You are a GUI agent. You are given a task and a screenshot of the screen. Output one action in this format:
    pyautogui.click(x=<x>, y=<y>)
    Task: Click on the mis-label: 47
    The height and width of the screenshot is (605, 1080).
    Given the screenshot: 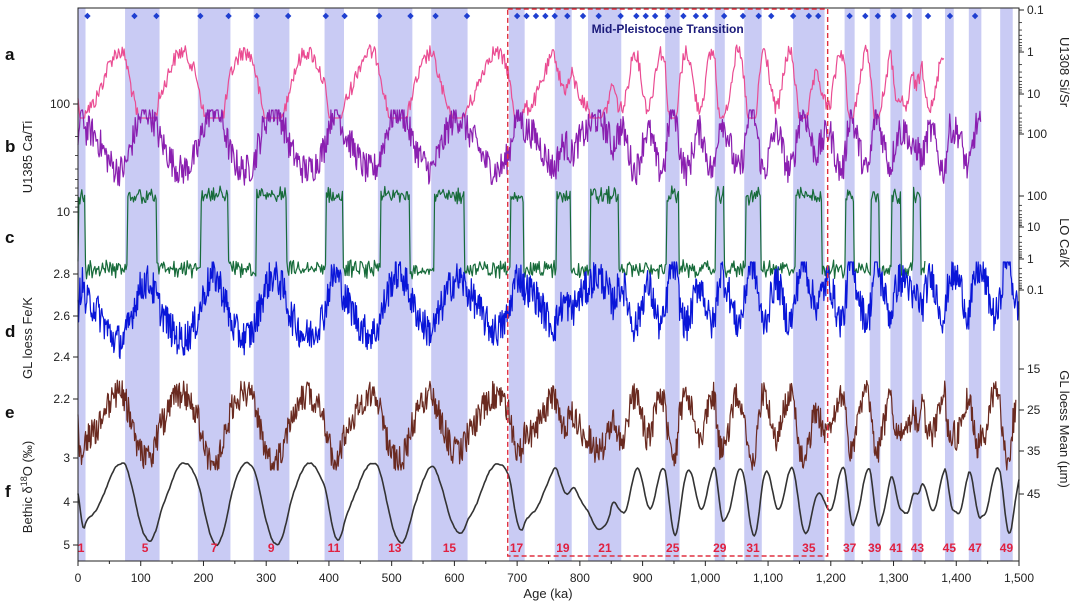 What is the action you would take?
    pyautogui.click(x=975, y=548)
    